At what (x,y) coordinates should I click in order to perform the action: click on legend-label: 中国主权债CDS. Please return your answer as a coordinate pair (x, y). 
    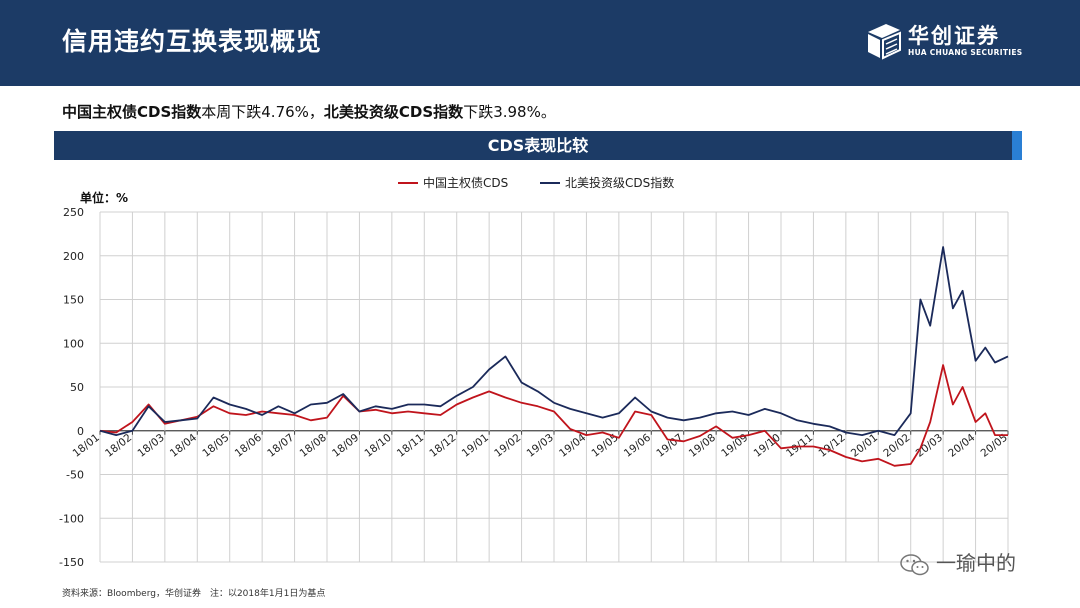
    Looking at the image, I should click on (465, 182).